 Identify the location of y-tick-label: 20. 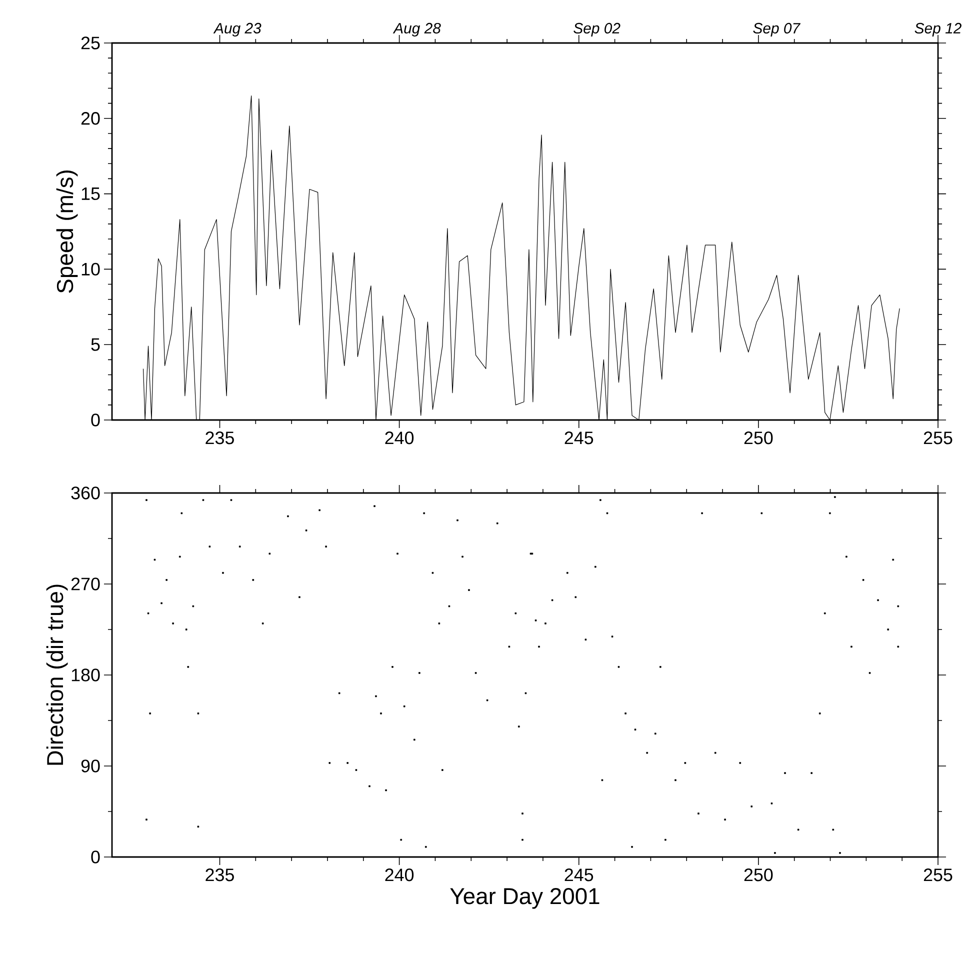
(90, 118).